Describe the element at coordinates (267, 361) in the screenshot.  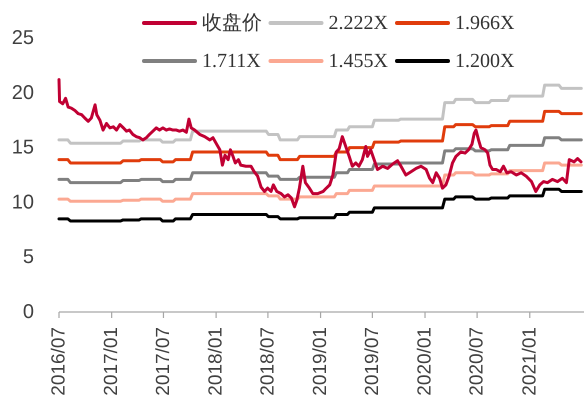
I see `x-tick-label: 2018/07` at that location.